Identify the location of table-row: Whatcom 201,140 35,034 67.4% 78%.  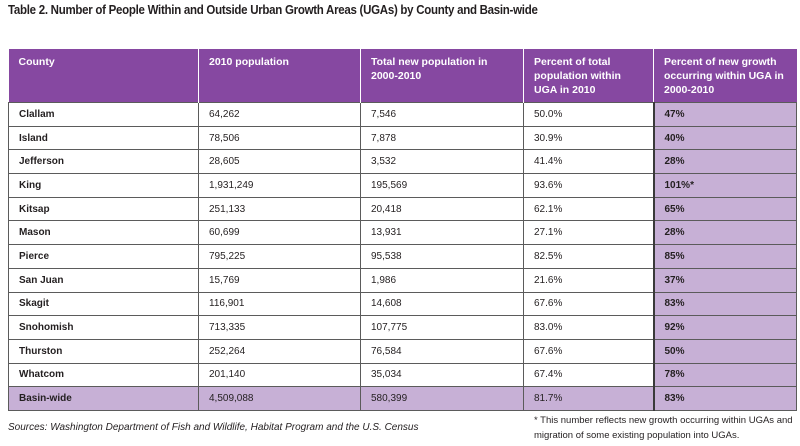
(402, 375).